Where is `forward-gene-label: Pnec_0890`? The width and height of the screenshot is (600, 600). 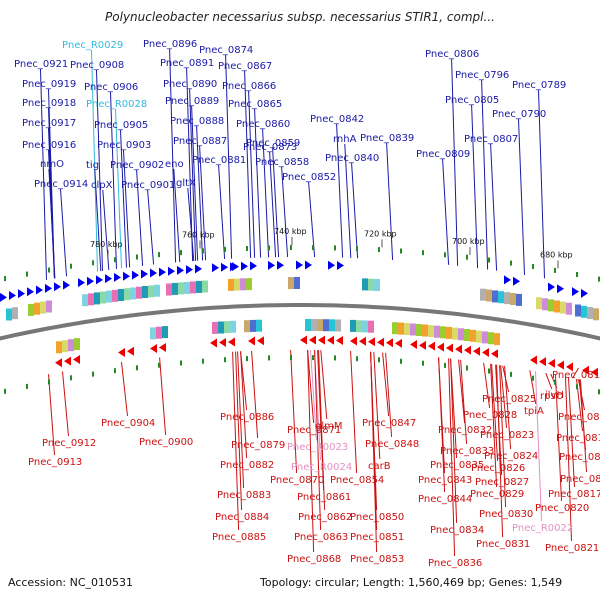 forward-gene-label: Pnec_0890 is located at coordinates (190, 84).